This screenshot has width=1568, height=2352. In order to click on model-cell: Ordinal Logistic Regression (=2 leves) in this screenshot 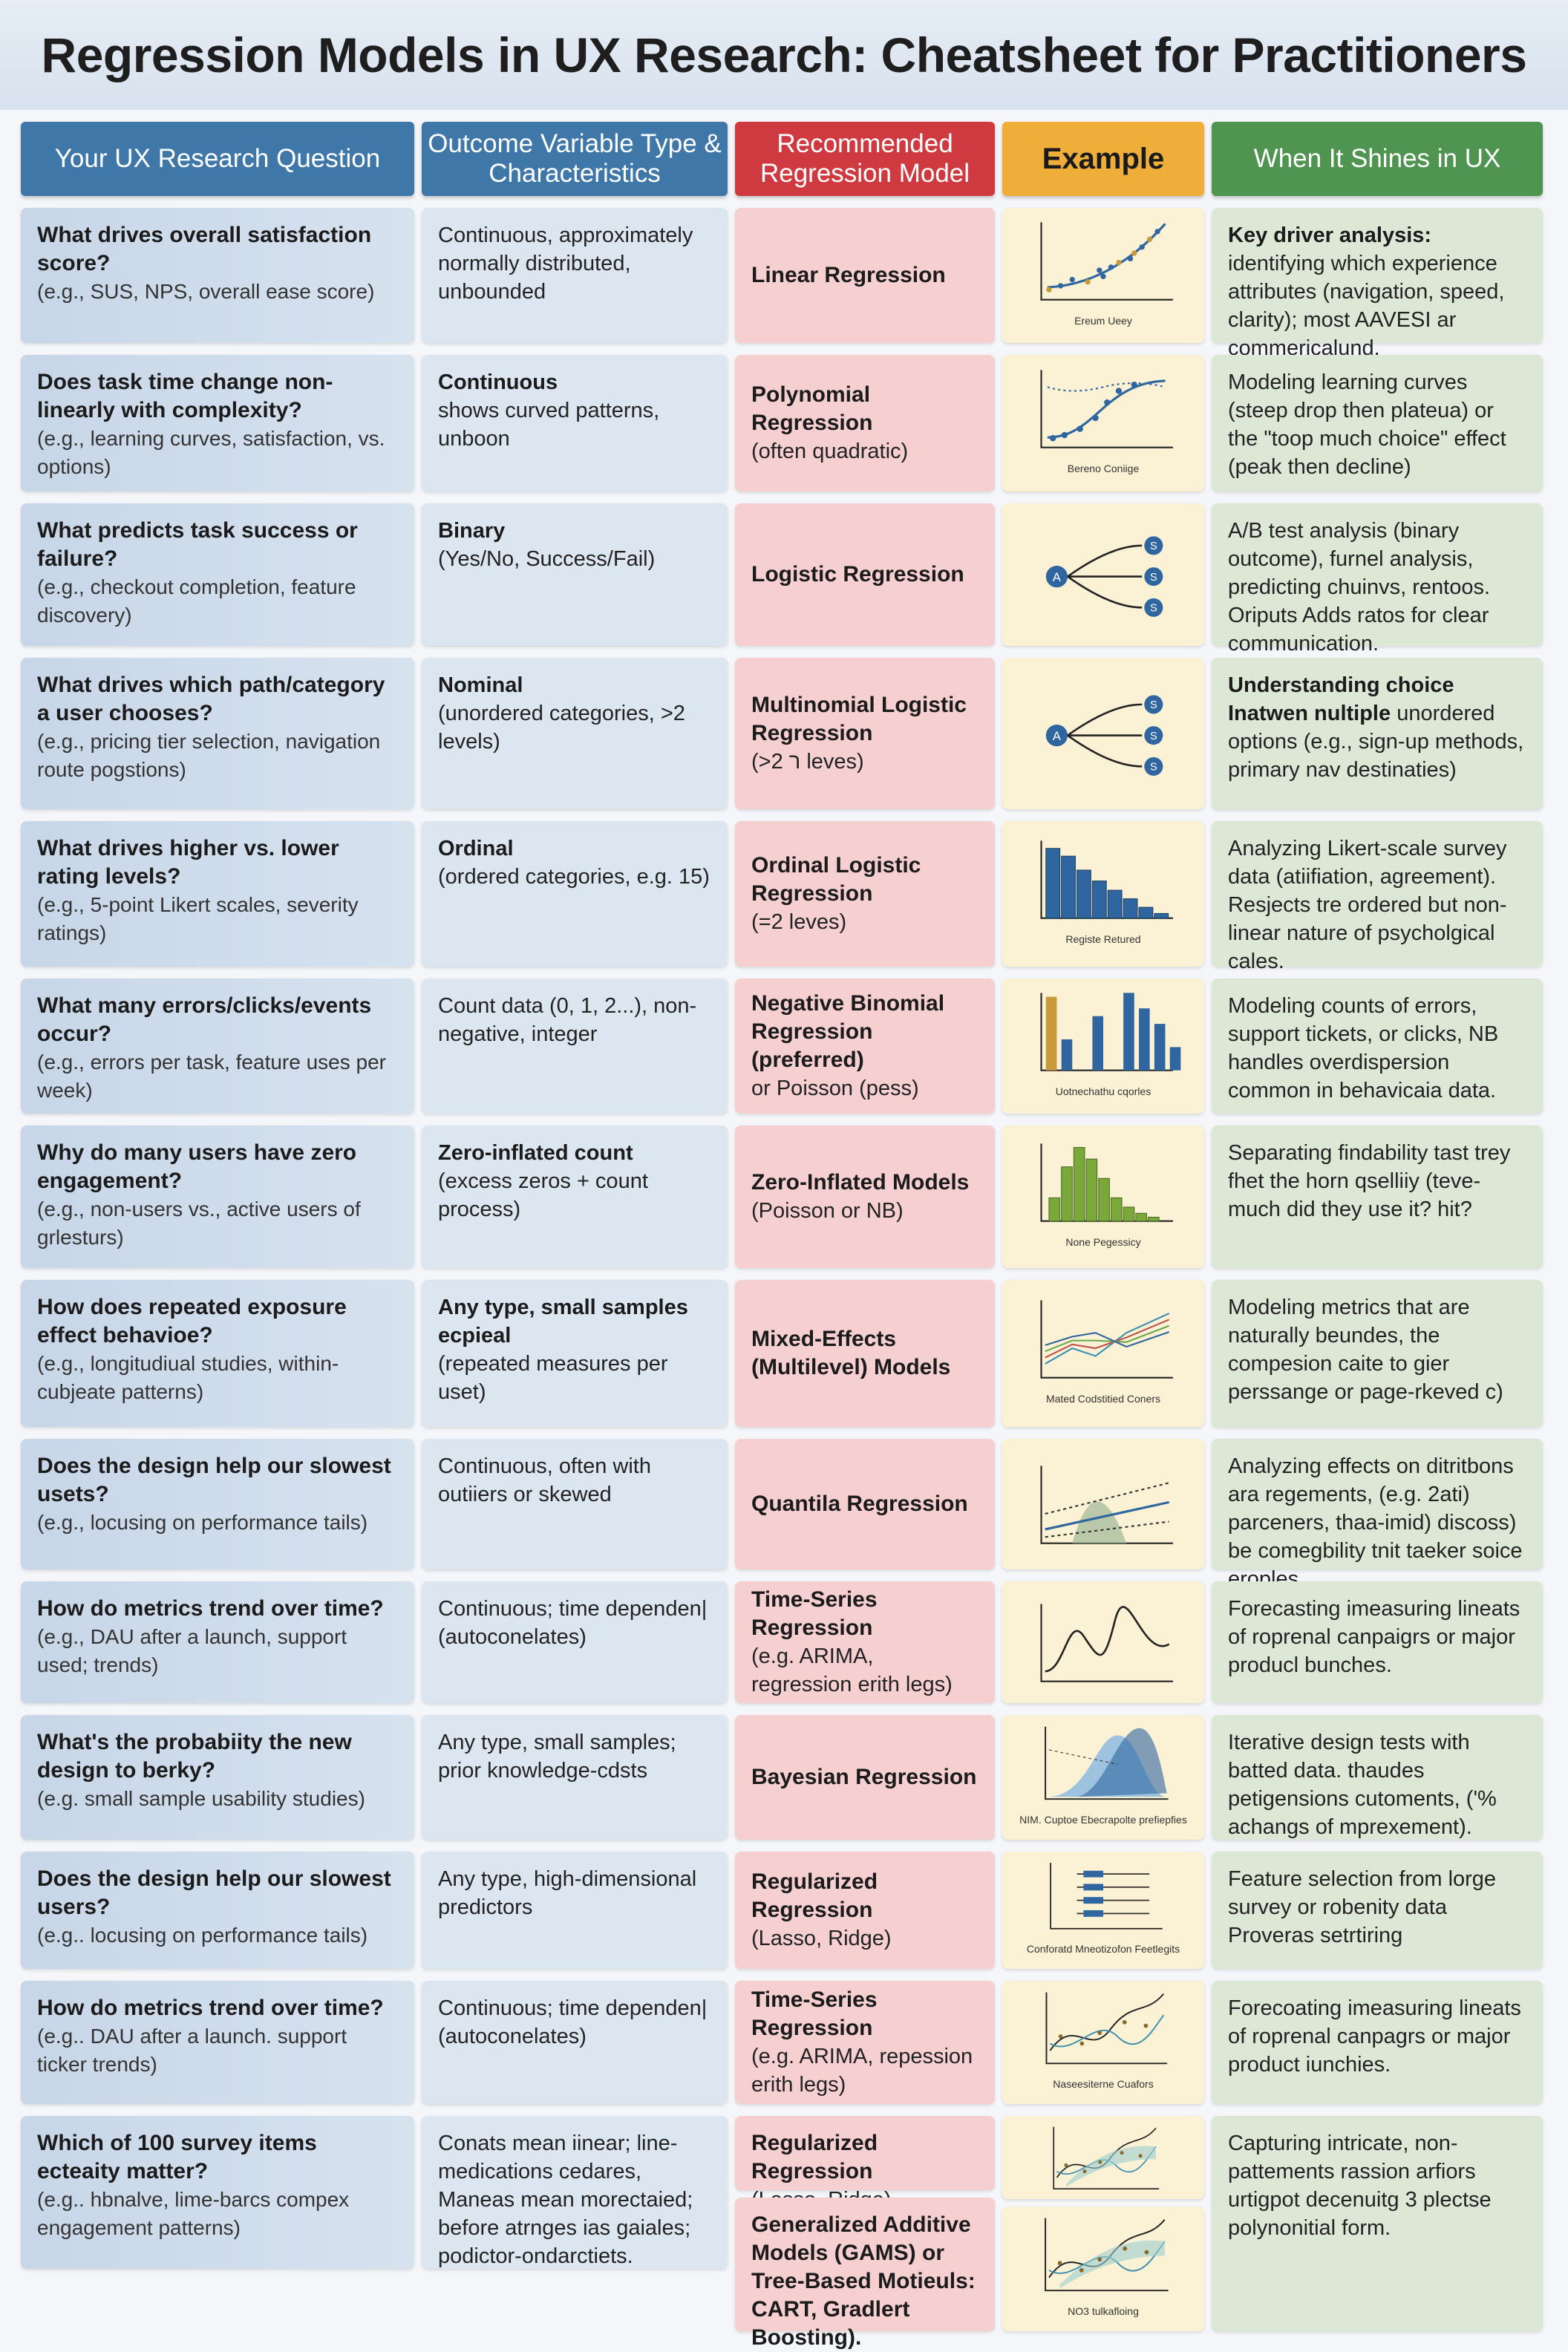, I will do `click(865, 894)`.